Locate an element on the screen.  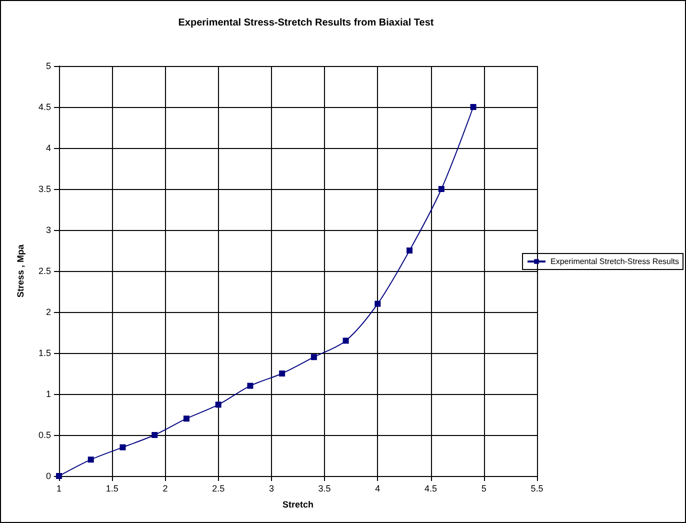
y-tick-label: 3.5 is located at coordinates (44, 189).